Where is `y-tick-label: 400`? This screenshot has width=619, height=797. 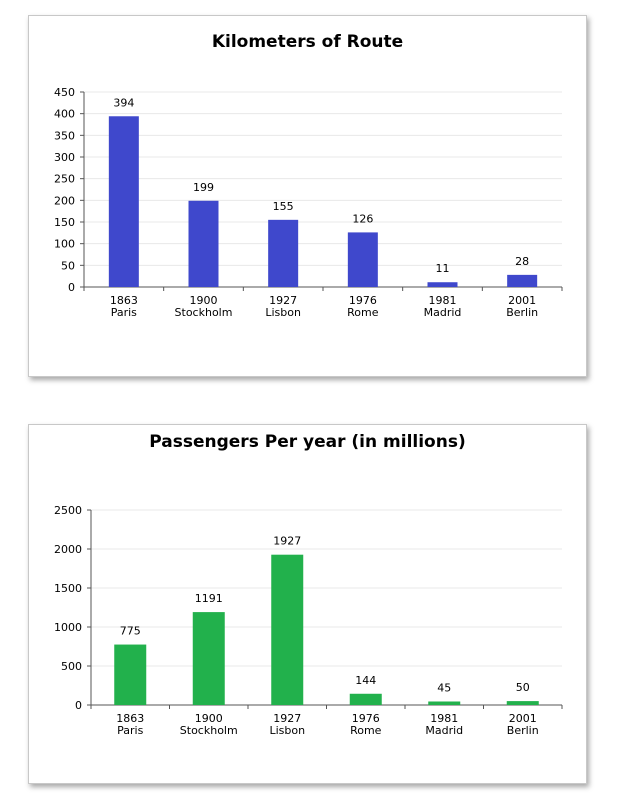
y-tick-label: 400 is located at coordinates (64, 114).